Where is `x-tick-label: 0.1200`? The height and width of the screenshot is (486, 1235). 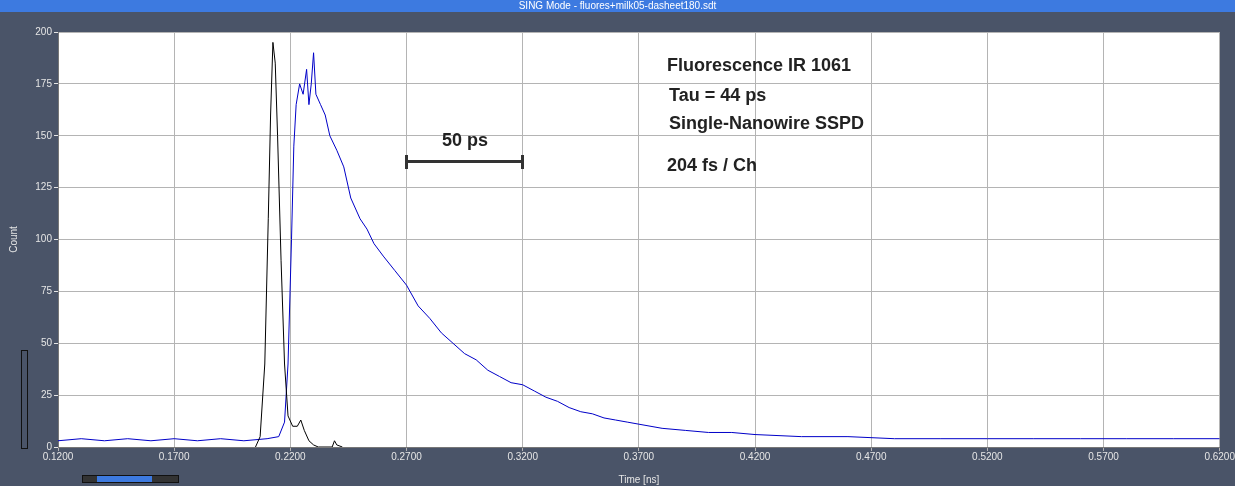
x-tick-label: 0.1200 is located at coordinates (58, 456).